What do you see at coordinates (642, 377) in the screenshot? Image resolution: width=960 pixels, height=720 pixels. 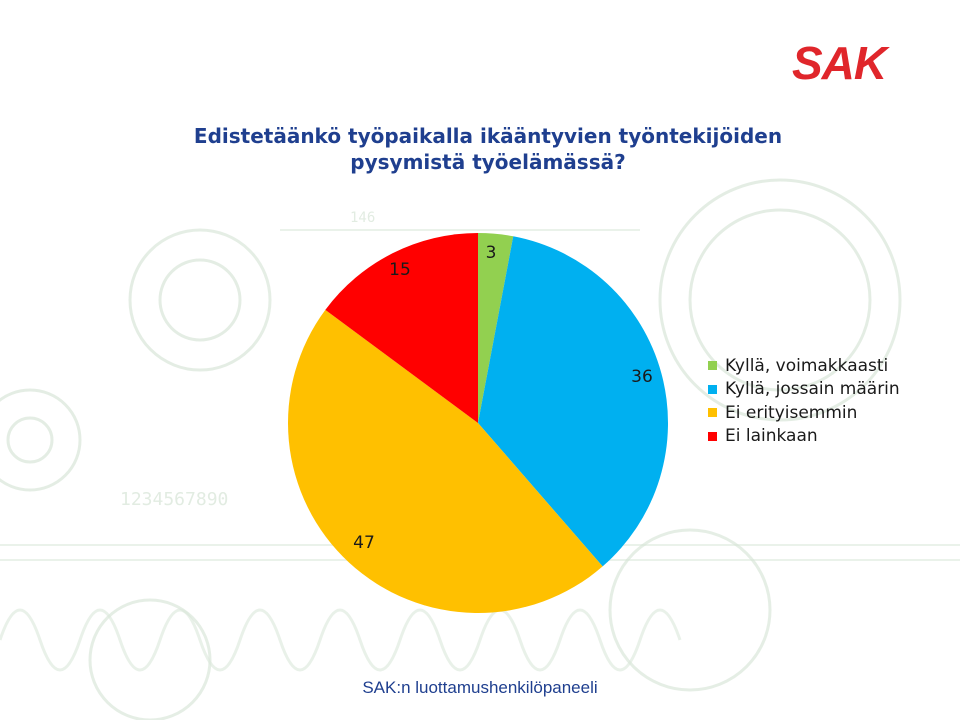 I see `data-label: 36` at bounding box center [642, 377].